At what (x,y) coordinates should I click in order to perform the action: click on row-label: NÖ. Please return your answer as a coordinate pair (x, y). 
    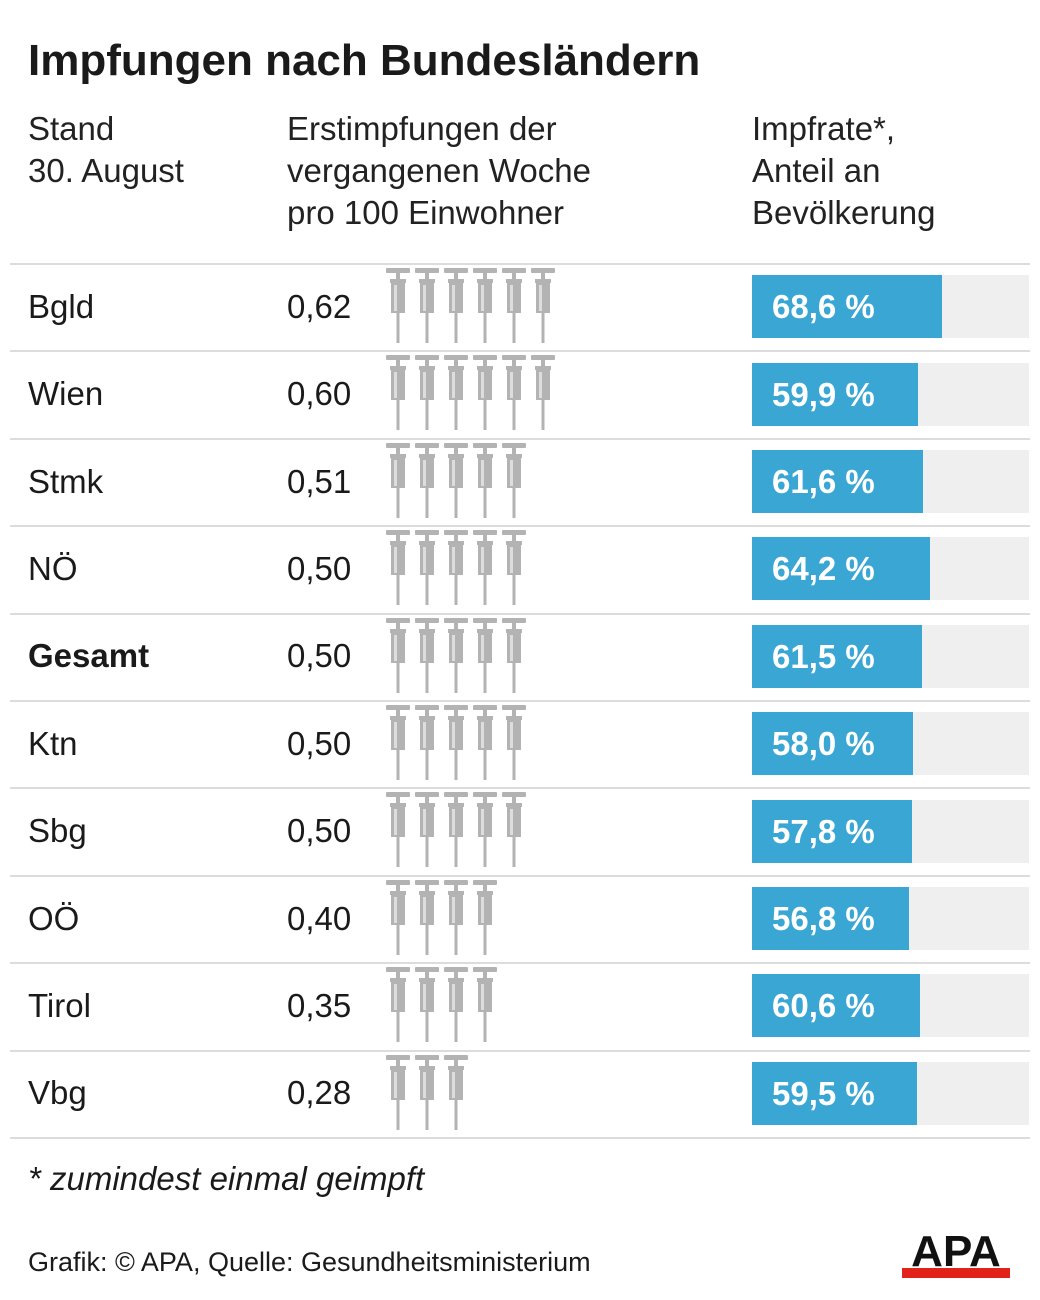
    Looking at the image, I should click on (53, 568).